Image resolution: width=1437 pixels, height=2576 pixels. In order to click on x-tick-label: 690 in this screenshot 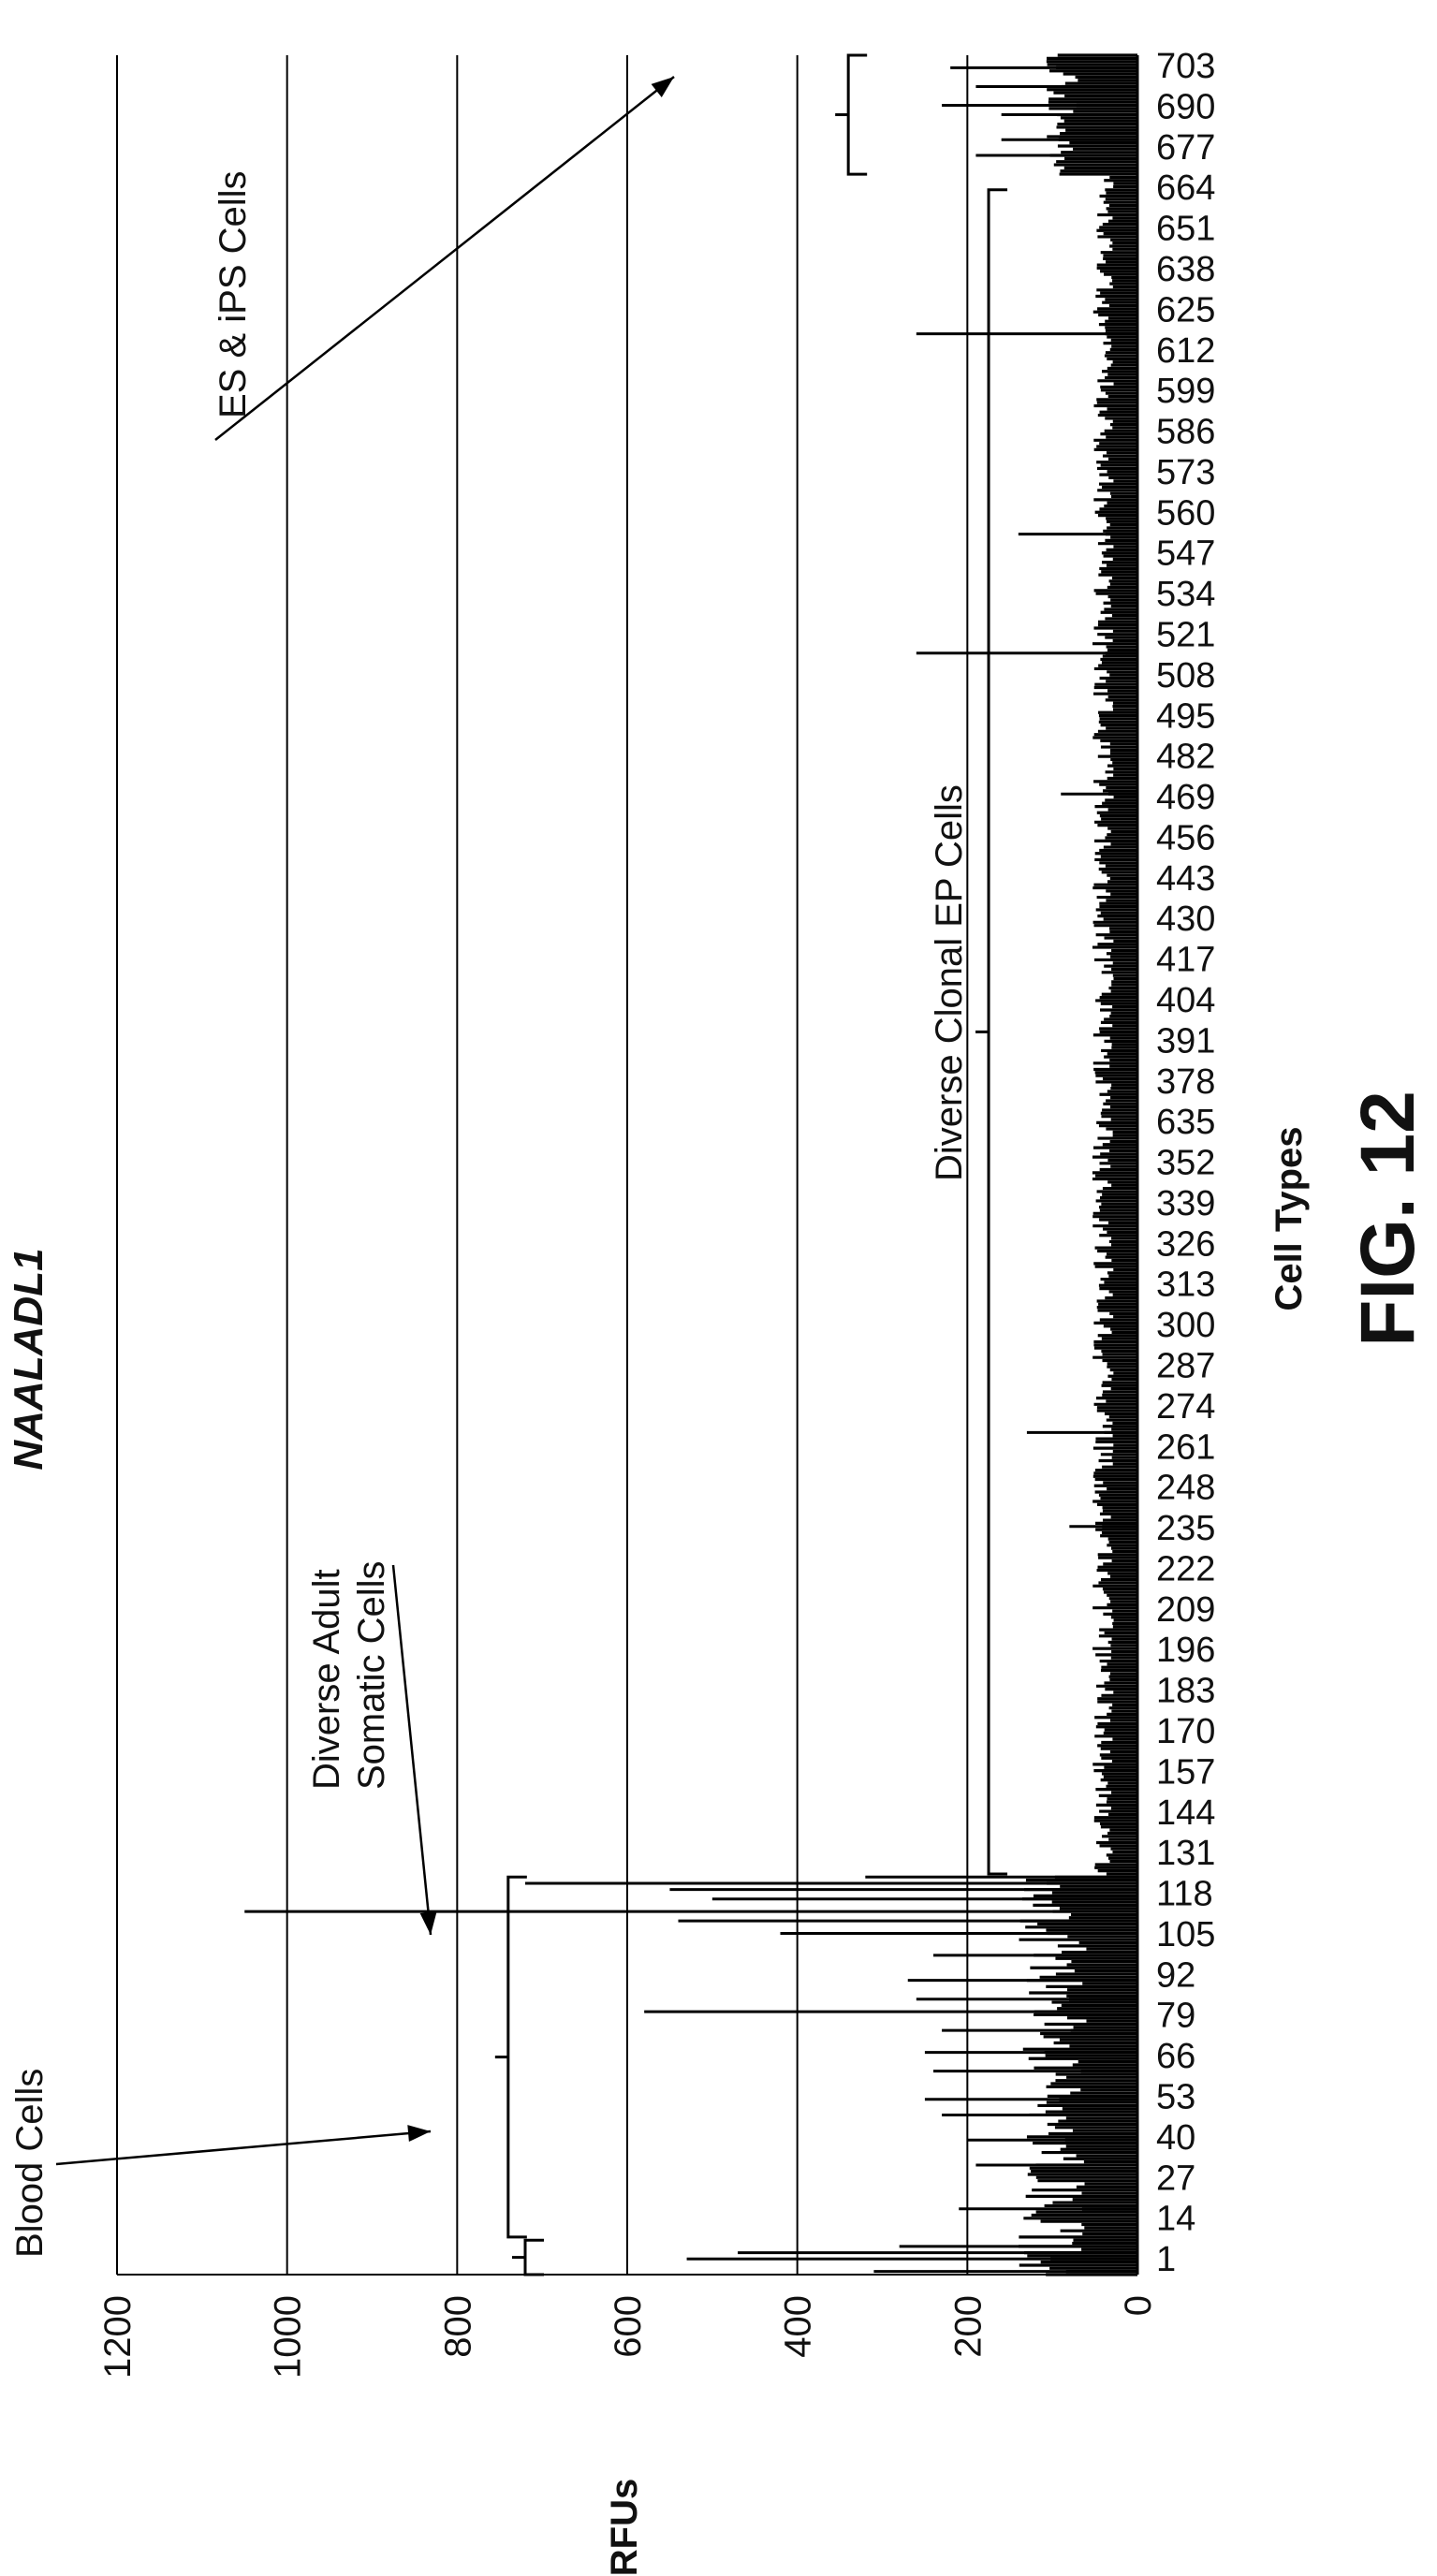, I will do `click(1185, 106)`.